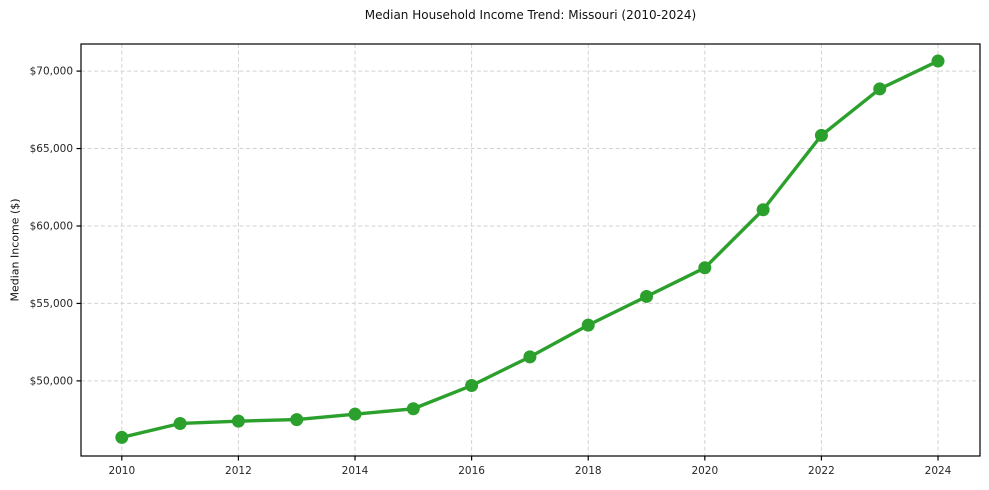 This screenshot has width=989, height=490. I want to click on data-point-2023, so click(880, 89).